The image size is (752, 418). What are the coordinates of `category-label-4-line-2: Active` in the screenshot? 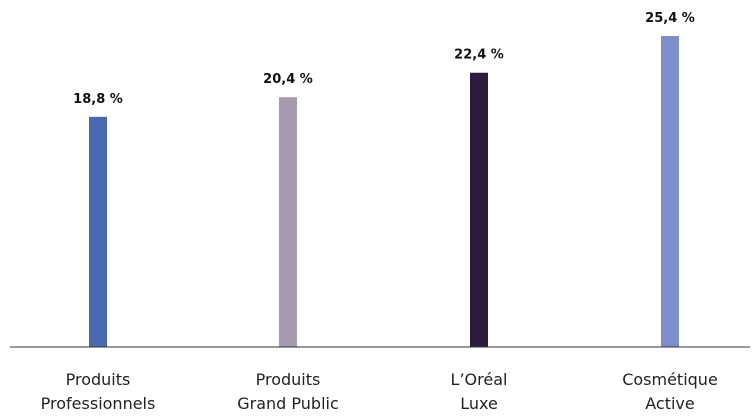 It's located at (670, 403).